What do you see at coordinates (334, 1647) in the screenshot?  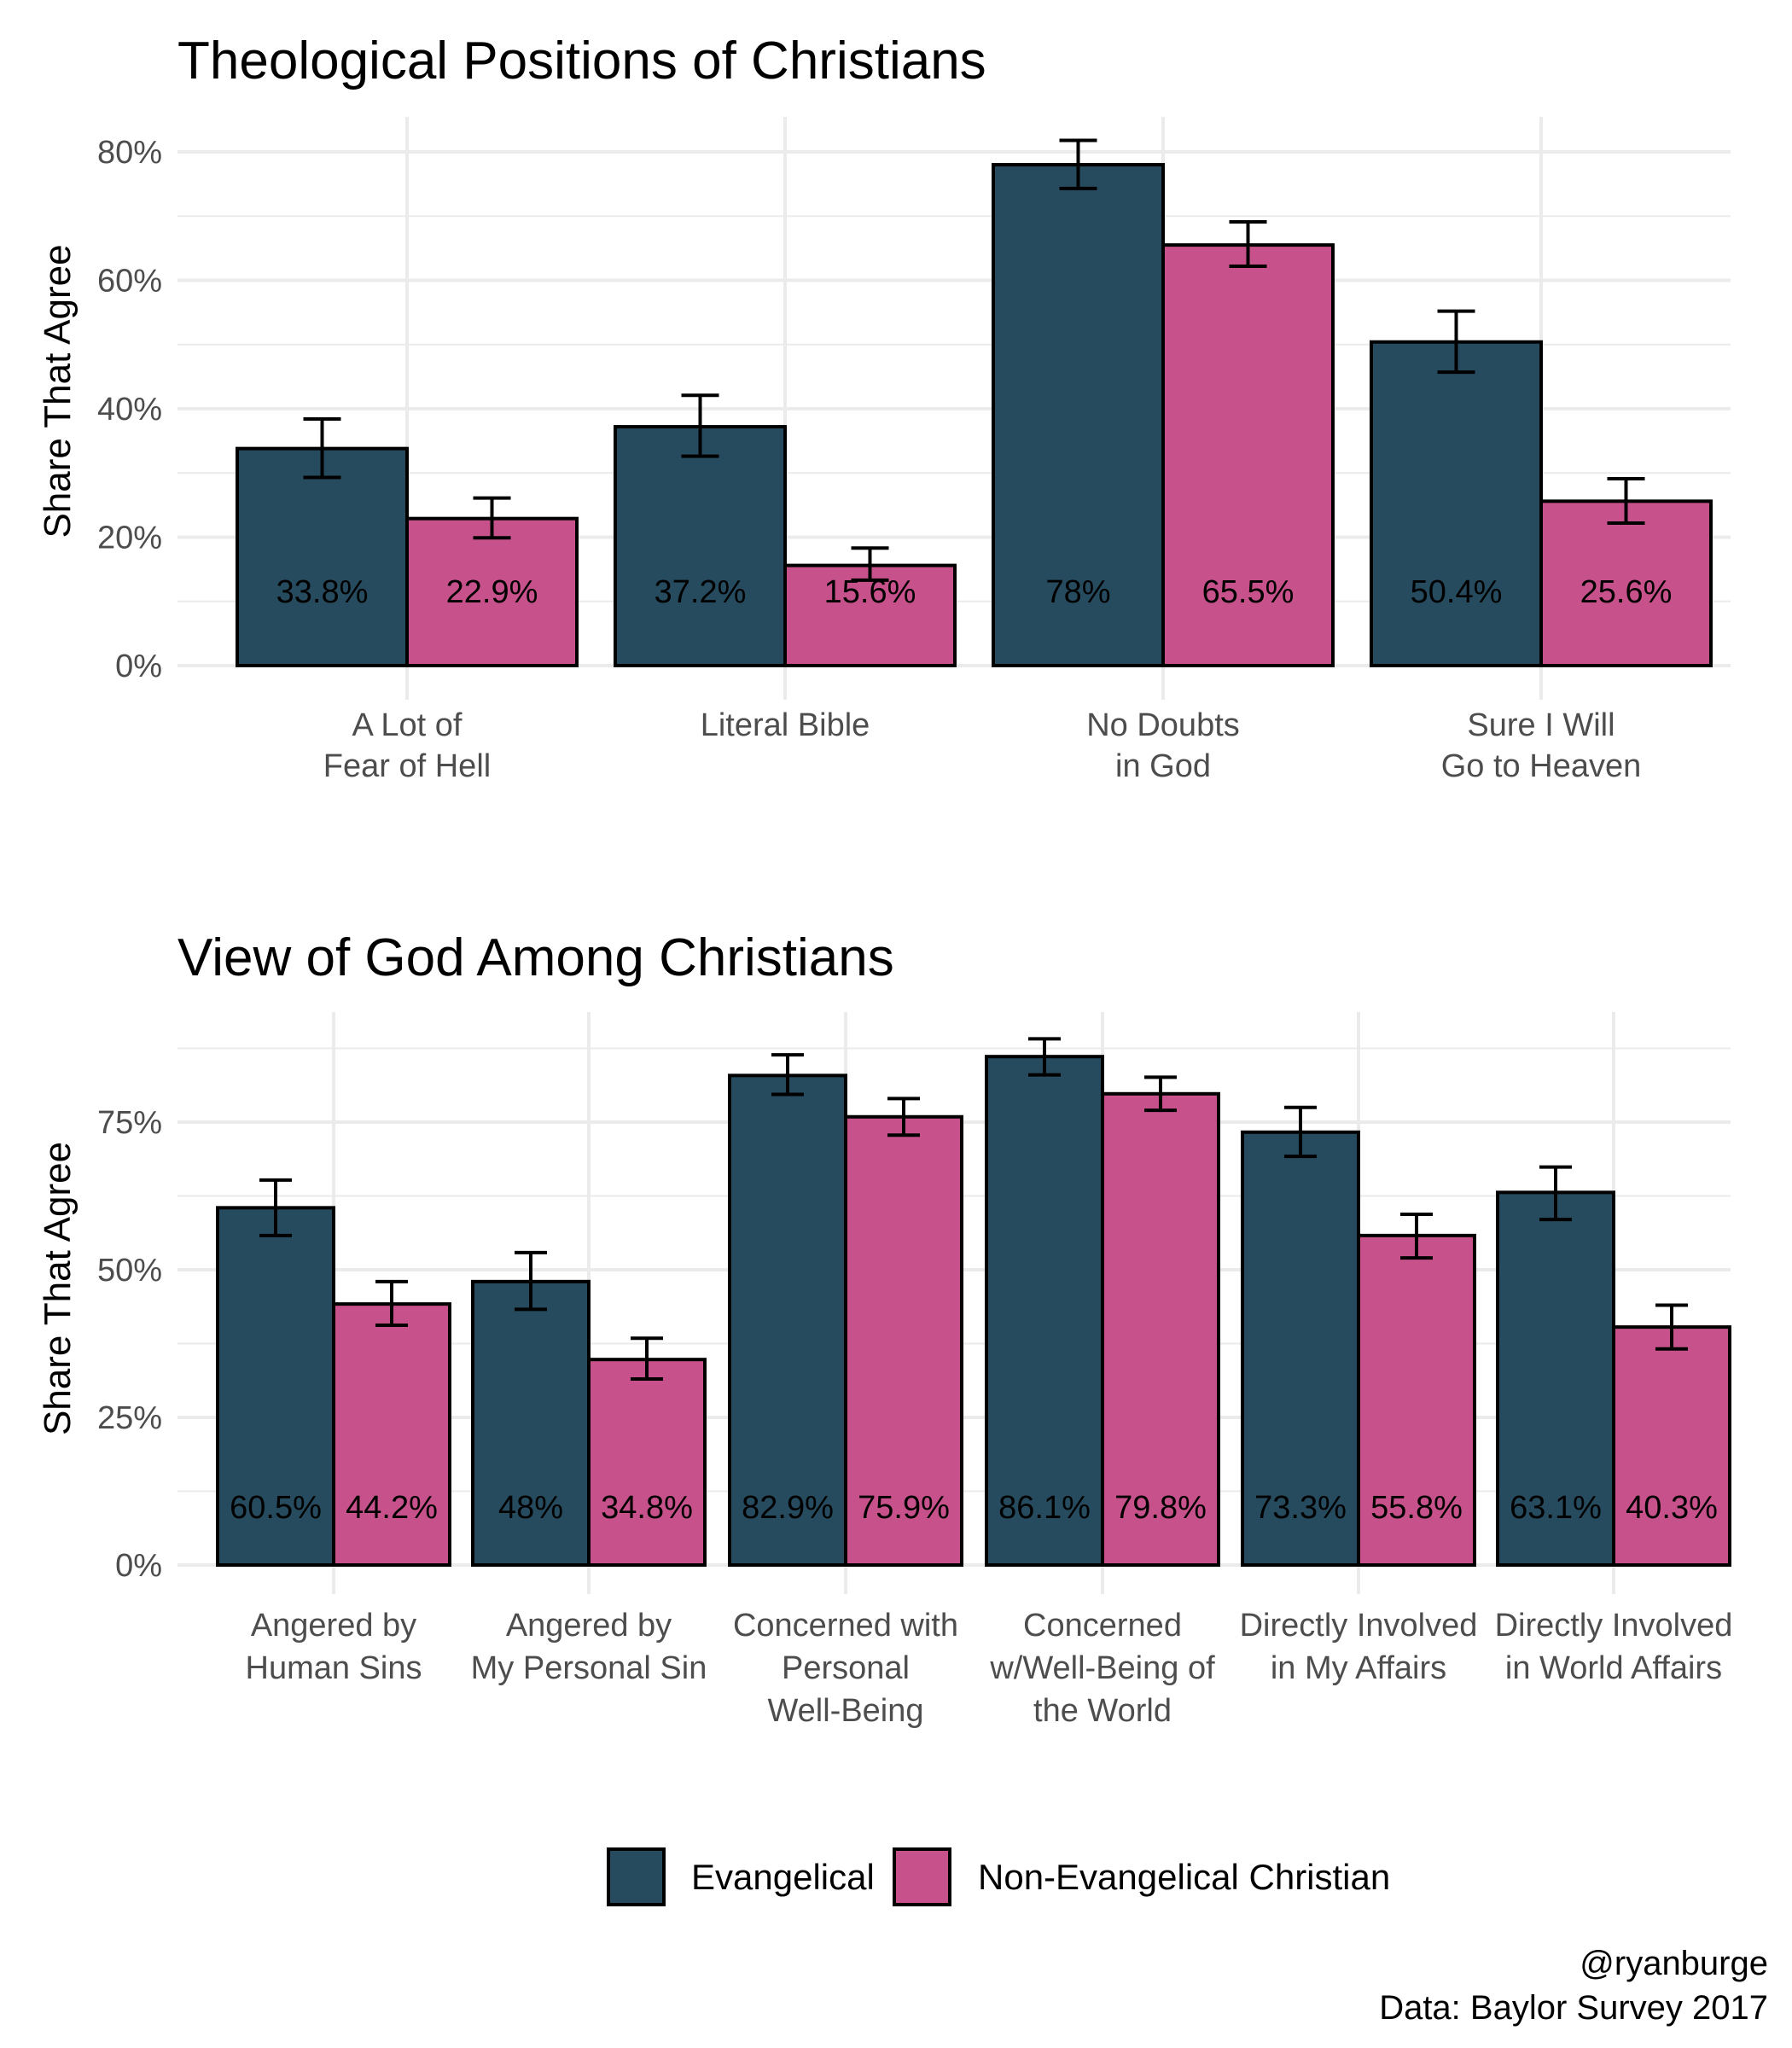 I see `x-tick-label: Angered by Human Sins` at bounding box center [334, 1647].